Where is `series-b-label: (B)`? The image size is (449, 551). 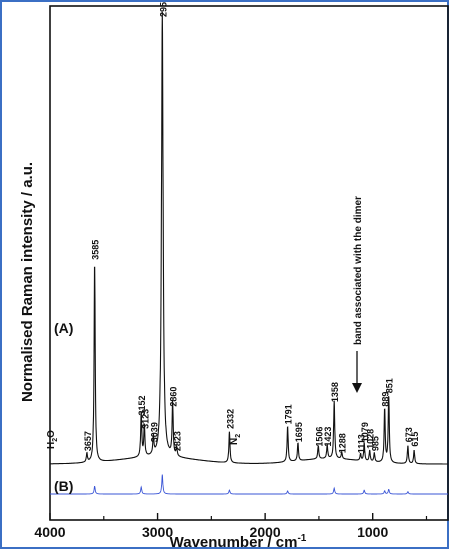 series-b-label: (B) is located at coordinates (63, 486).